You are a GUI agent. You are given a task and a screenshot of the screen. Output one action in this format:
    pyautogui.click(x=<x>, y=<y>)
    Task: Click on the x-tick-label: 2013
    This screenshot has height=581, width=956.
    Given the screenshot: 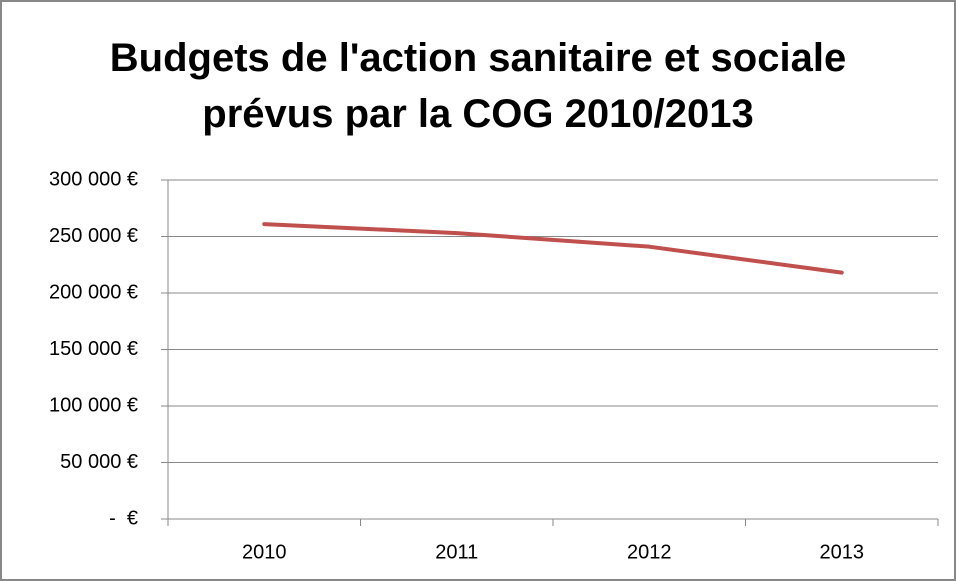 What is the action you would take?
    pyautogui.click(x=842, y=552)
    